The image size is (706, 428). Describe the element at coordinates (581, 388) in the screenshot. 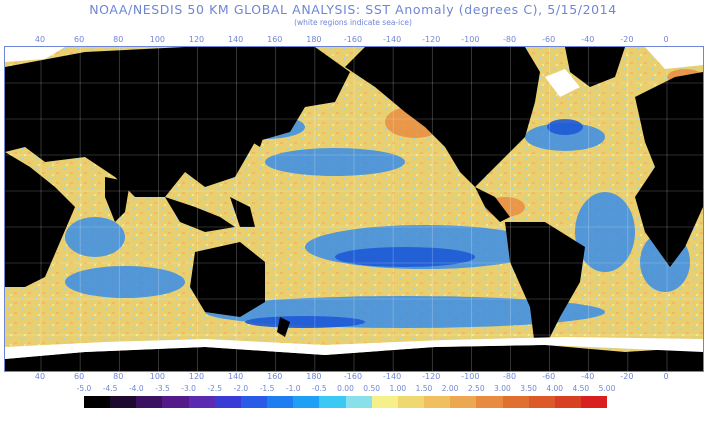

I see `colorbar-tick-label: 4.50` at that location.